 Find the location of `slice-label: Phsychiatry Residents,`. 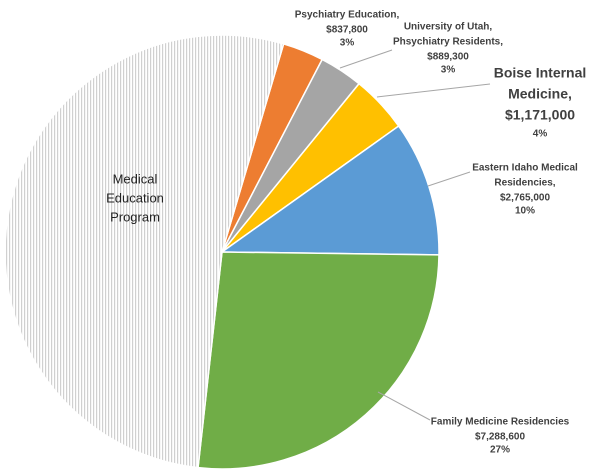

slice-label: Phsychiatry Residents, is located at coordinates (448, 42).